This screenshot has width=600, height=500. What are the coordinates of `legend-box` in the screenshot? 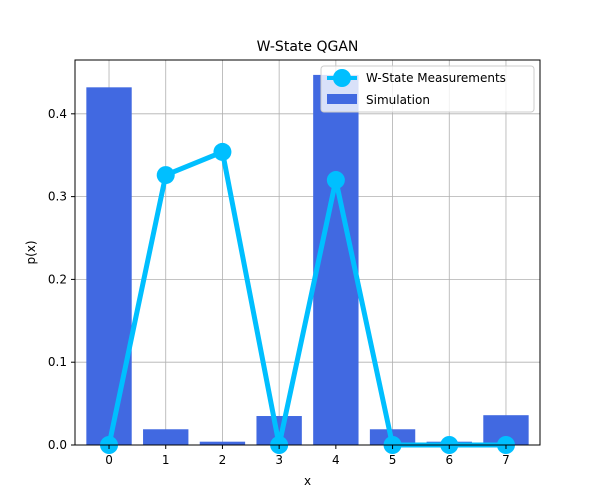 It's located at (427, 89).